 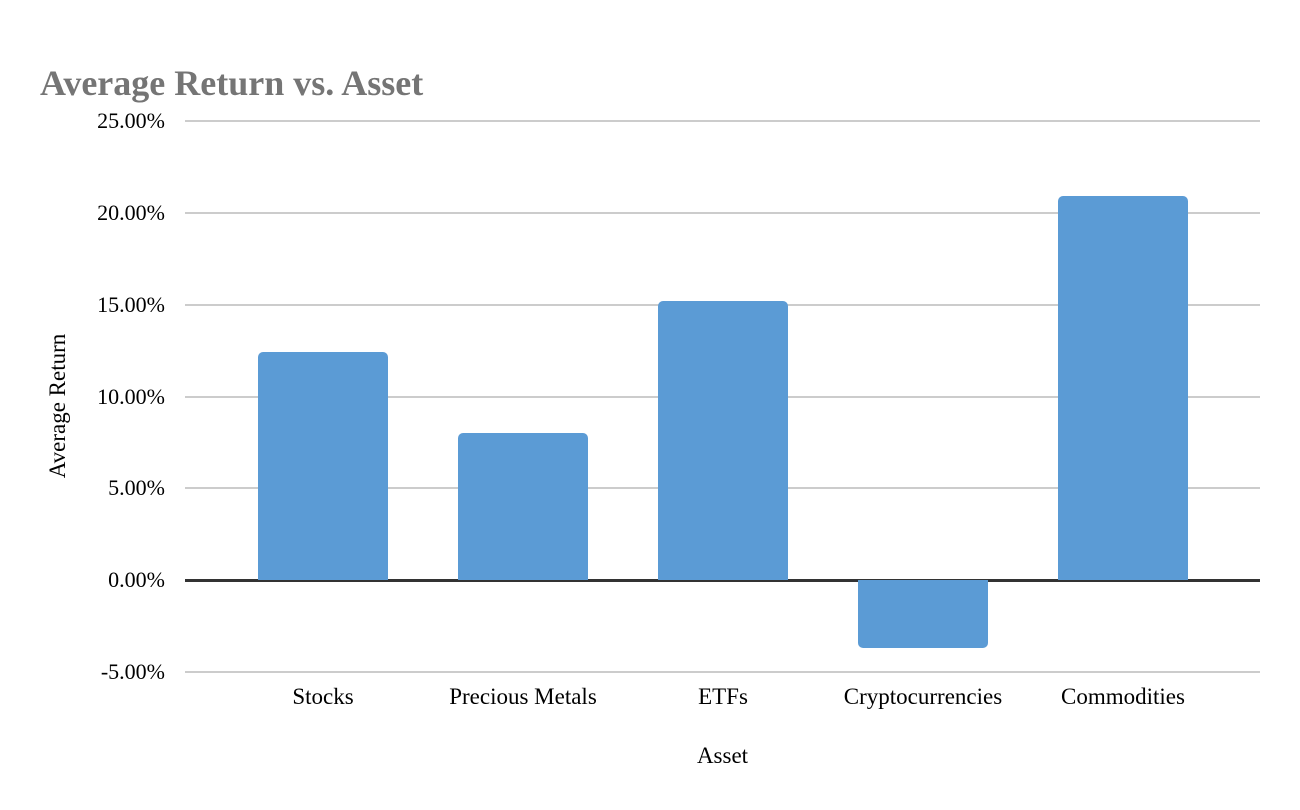 What do you see at coordinates (131, 396) in the screenshot?
I see `y-tick-label: 10.00%` at bounding box center [131, 396].